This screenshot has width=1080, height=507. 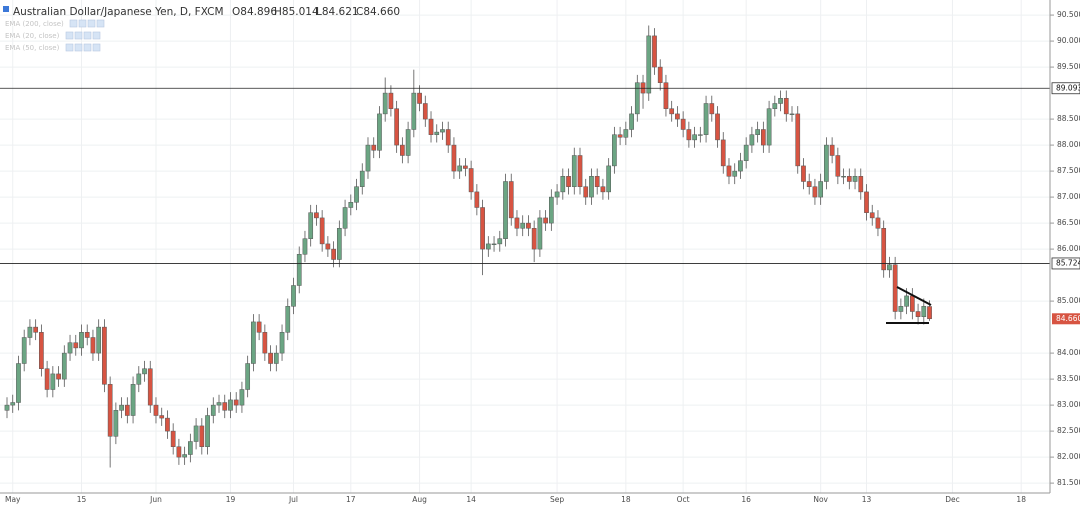 I want to click on x-tick-label: 14, so click(x=471, y=499).